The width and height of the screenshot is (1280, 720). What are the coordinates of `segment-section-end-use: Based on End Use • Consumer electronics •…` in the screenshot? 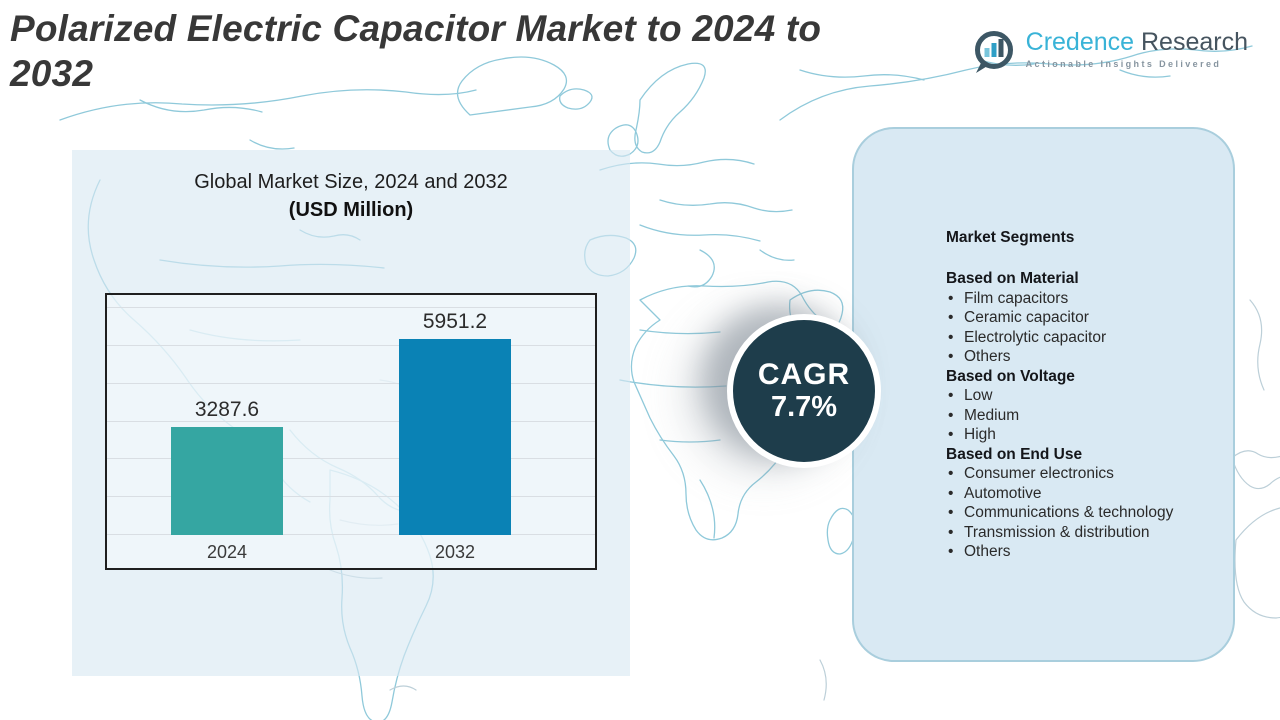 It's located at (1079, 503).